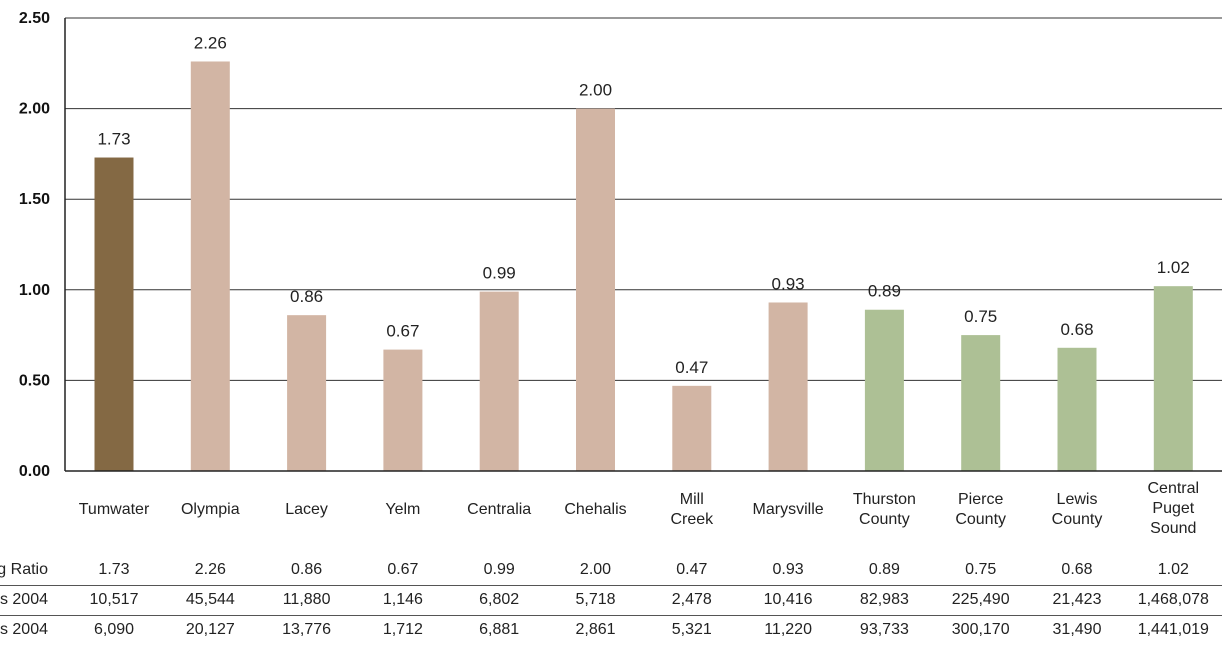 This screenshot has height=645, width=1222. Describe the element at coordinates (692, 569) in the screenshot. I see `table-cell: 0.47` at that location.